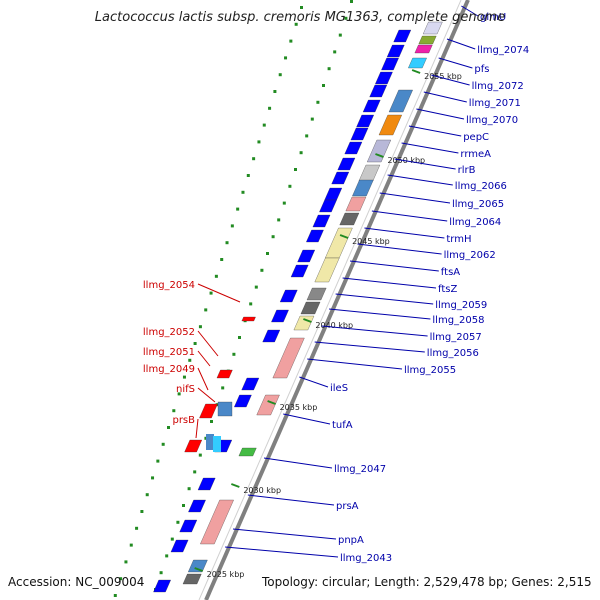 The width and height of the screenshot is (600, 600). Describe the element at coordinates (503, 50) in the screenshot. I see `gene-label: llmg_2074` at that location.